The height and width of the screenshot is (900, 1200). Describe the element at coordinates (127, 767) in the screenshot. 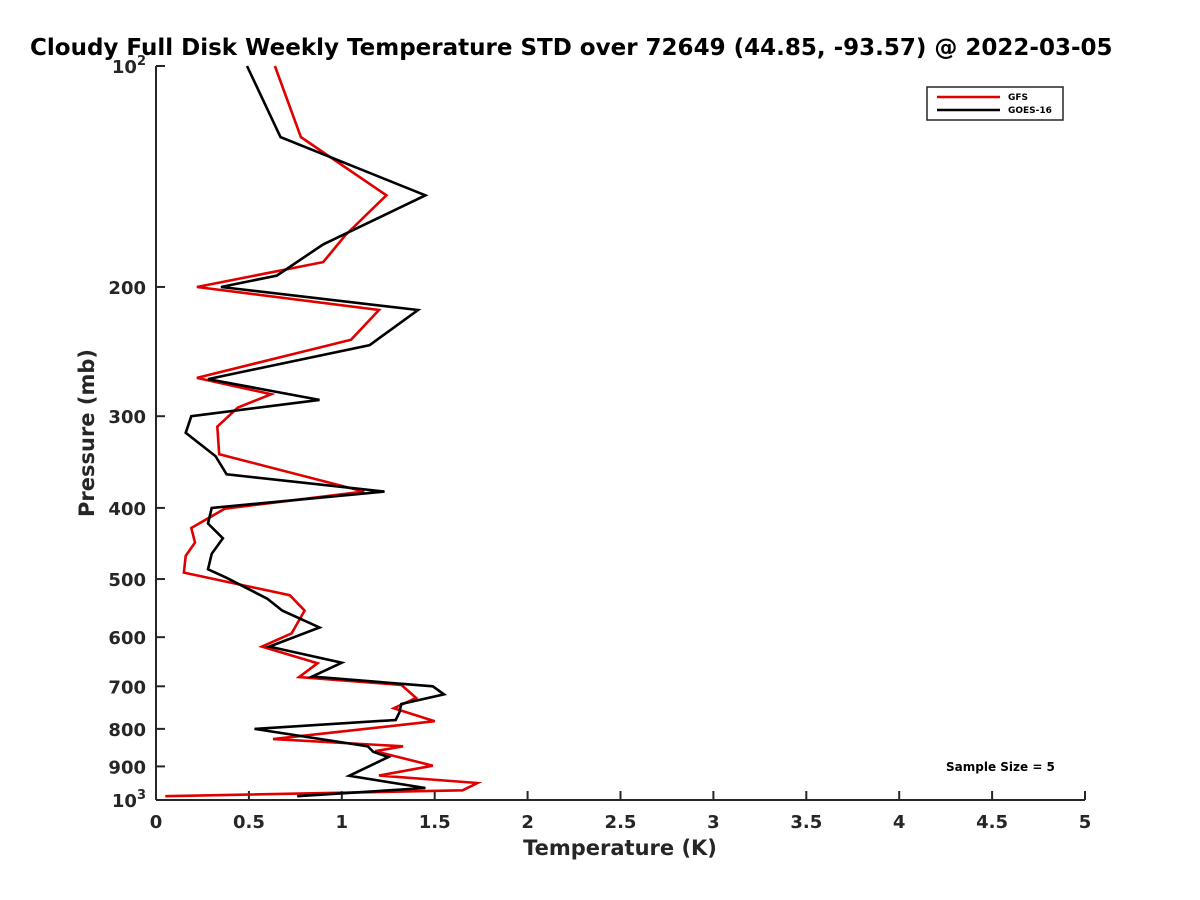

I see `y-tick-label: 900` at that location.